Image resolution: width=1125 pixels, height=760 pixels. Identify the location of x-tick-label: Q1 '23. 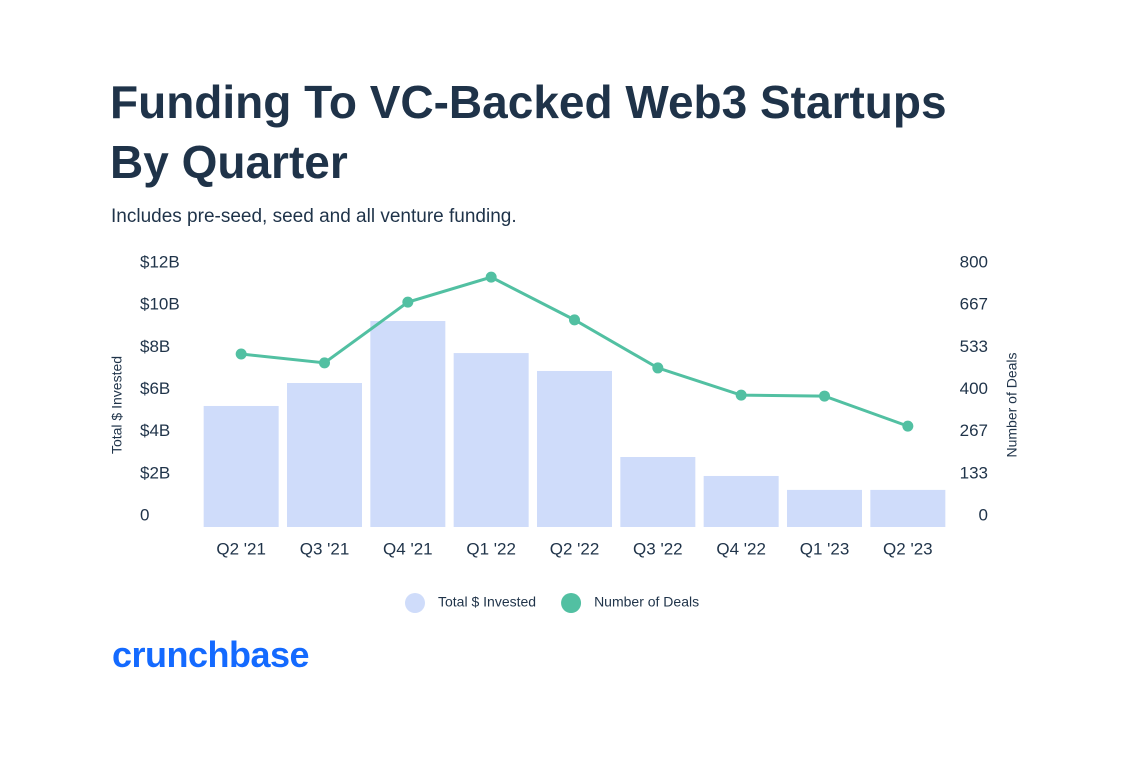
(825, 548).